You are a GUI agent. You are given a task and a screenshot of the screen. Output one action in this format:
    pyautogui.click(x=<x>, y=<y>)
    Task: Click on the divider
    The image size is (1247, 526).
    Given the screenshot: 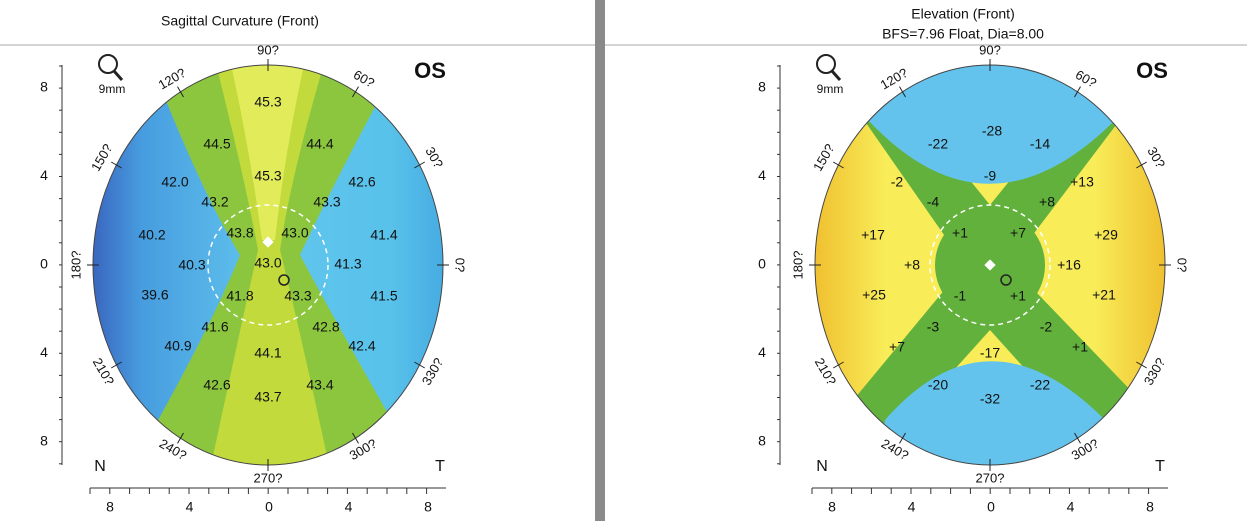 What is the action you would take?
    pyautogui.click(x=600, y=260)
    